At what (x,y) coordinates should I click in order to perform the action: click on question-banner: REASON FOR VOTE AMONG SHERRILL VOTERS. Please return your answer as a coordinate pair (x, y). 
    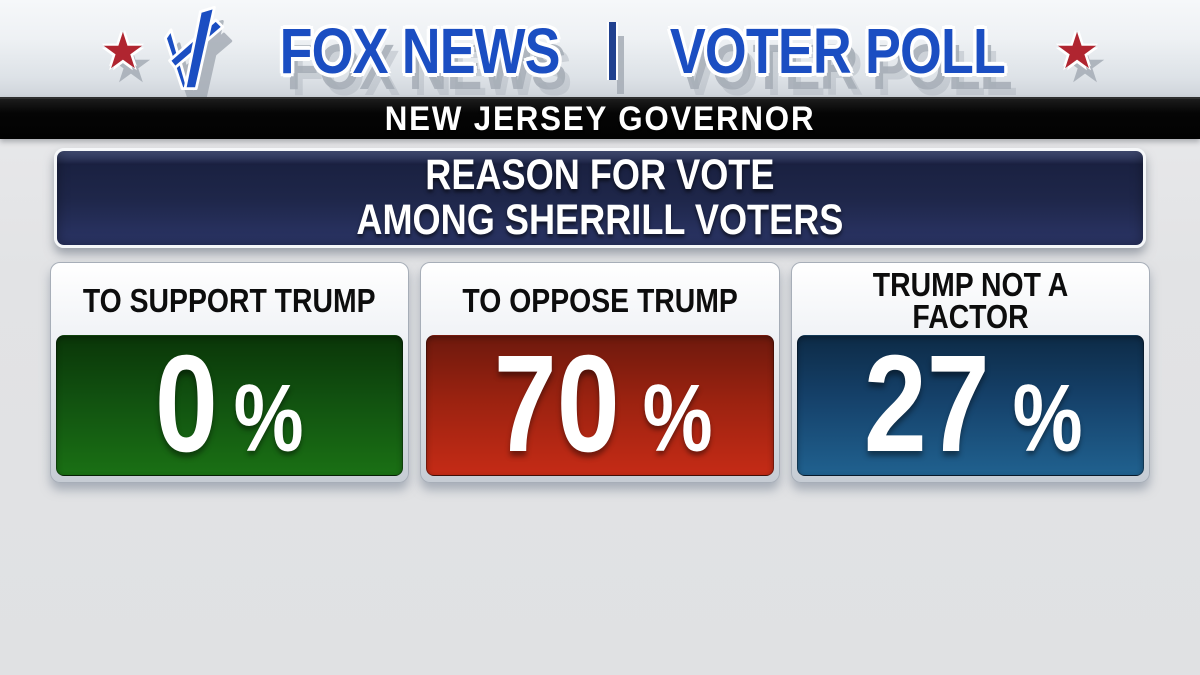
    Looking at the image, I should click on (600, 198).